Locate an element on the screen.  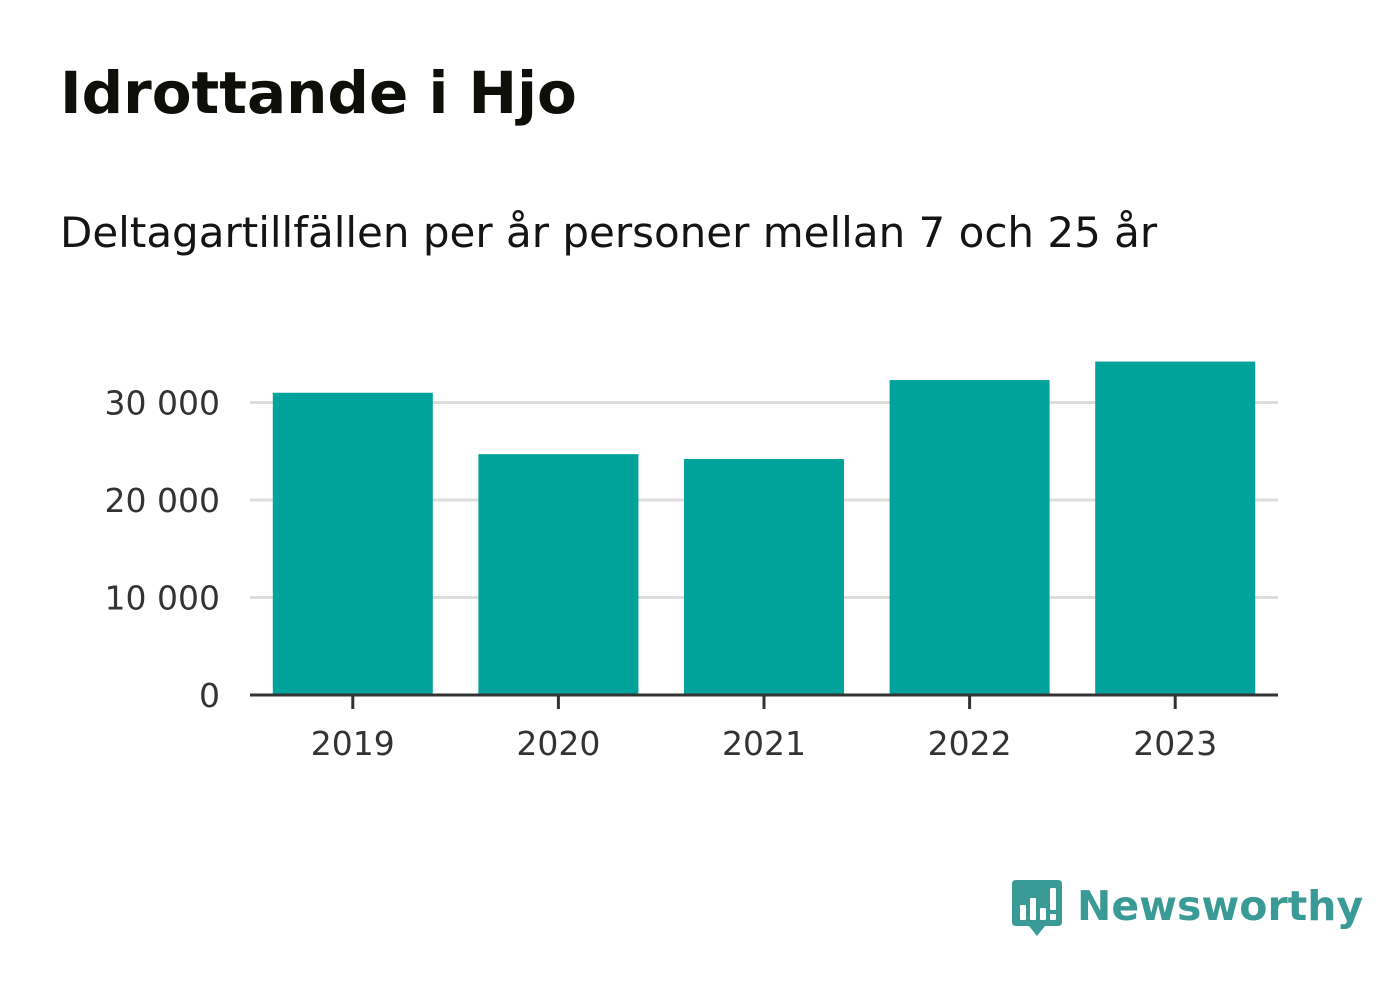
bar-2022 is located at coordinates (969, 537).